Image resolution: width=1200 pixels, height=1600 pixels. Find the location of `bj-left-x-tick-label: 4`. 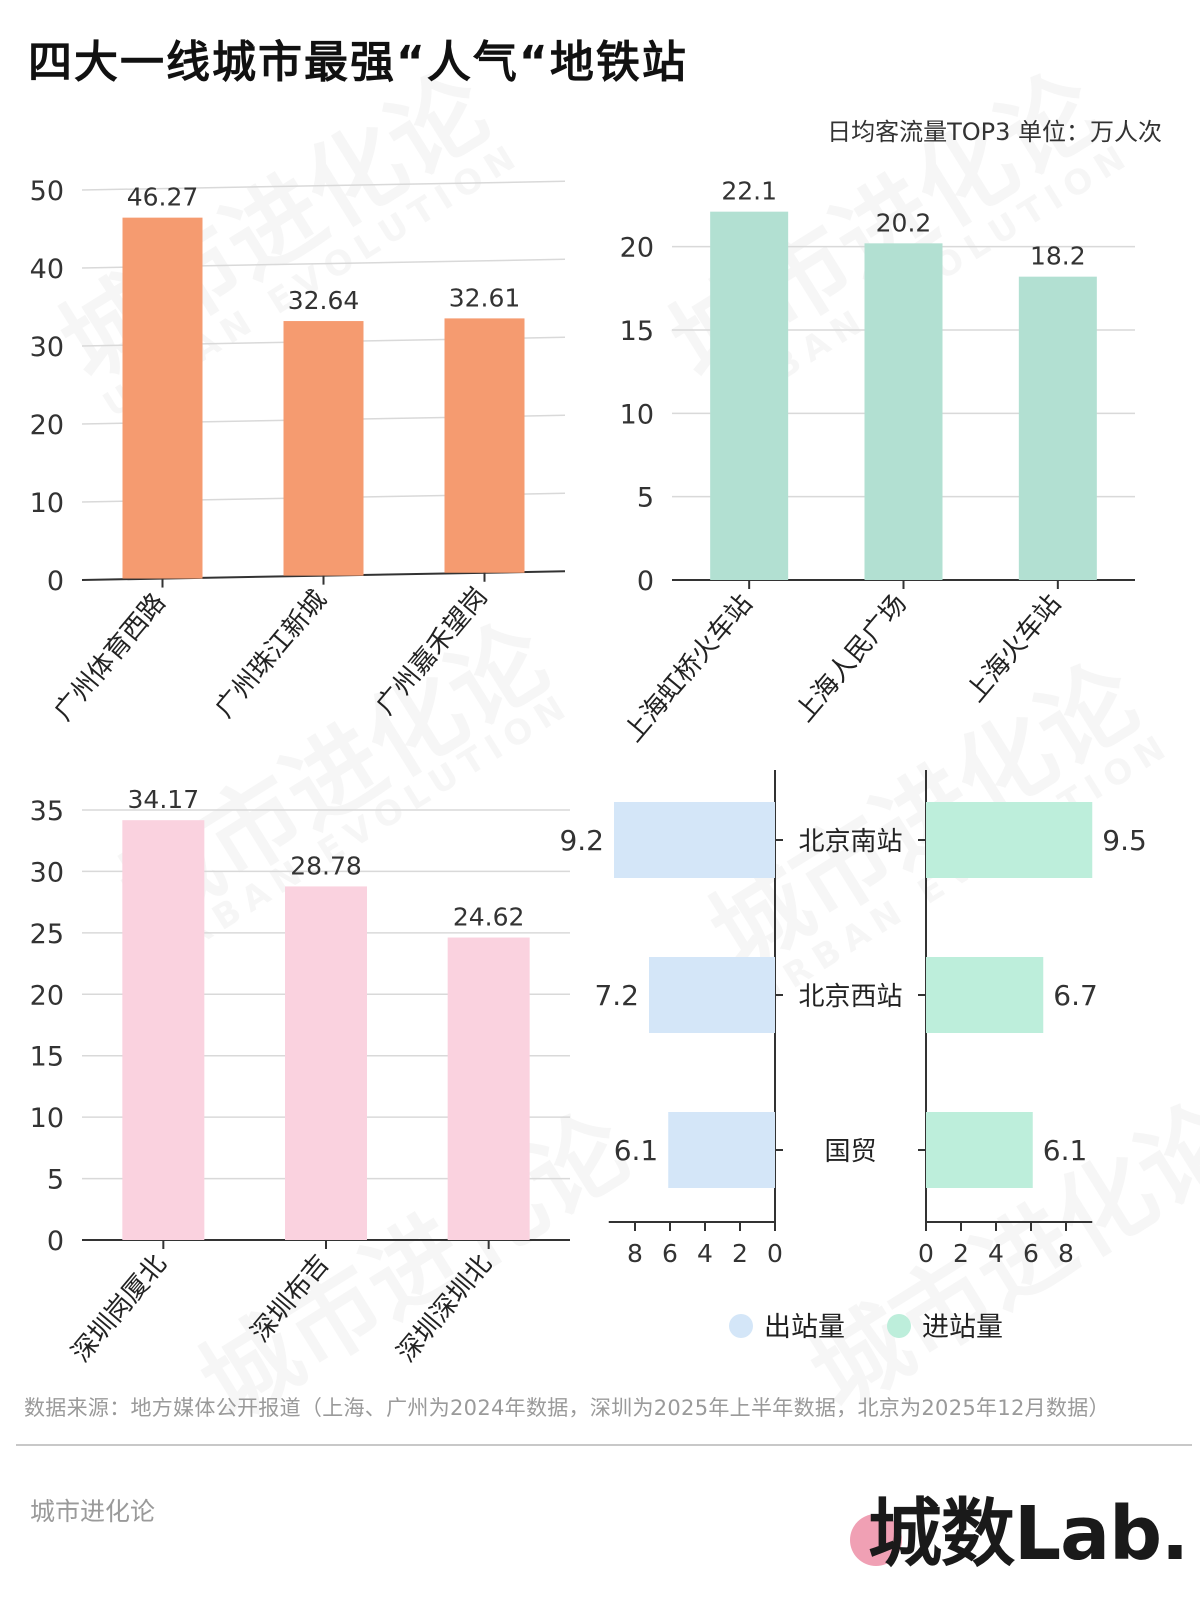

bj-left-x-tick-label: 4 is located at coordinates (705, 1253).